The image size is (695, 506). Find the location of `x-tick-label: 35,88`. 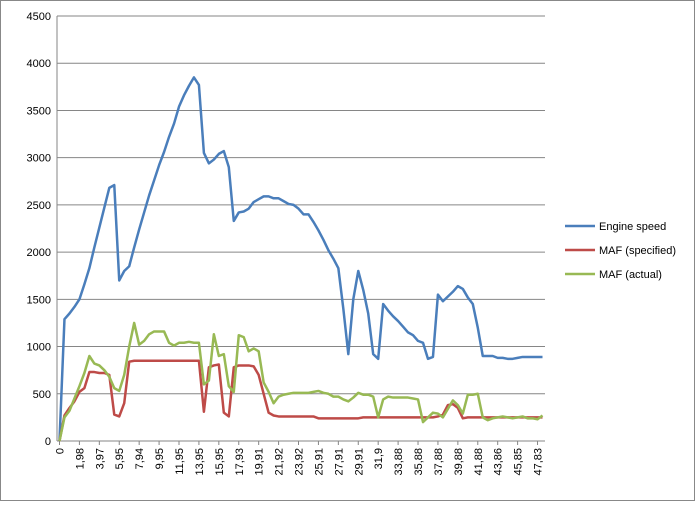

x-tick-label: 35,88 is located at coordinates (419, 462).